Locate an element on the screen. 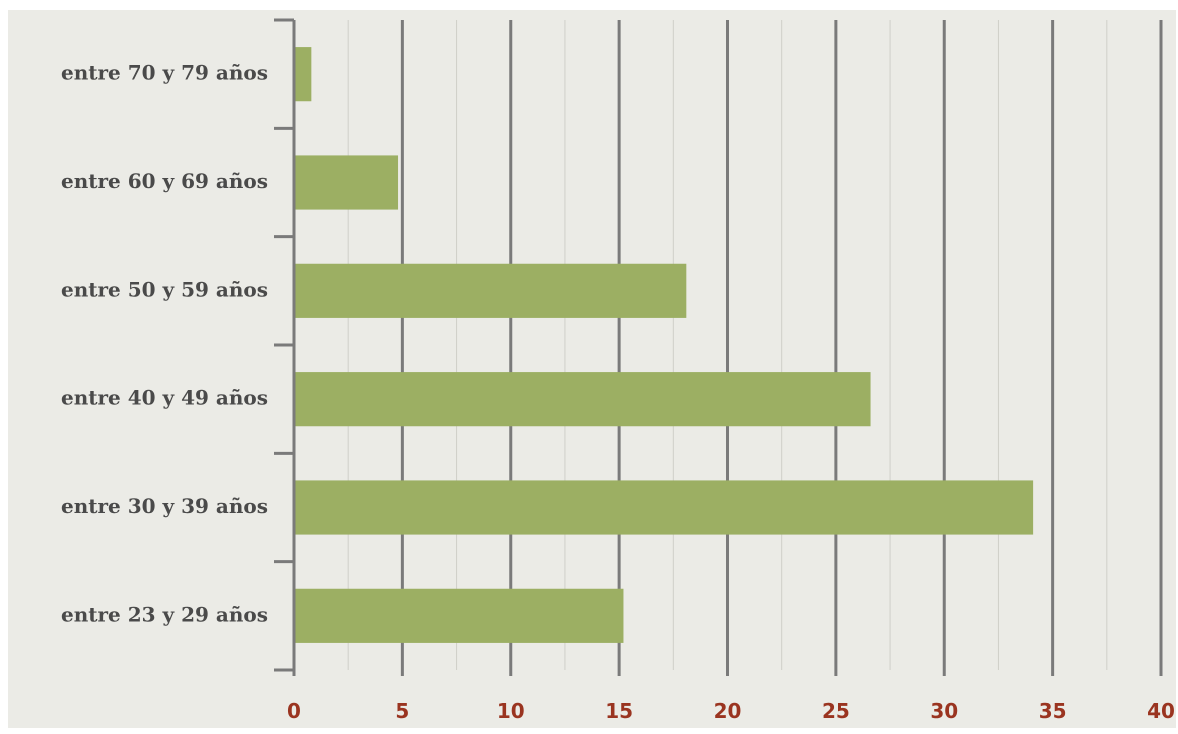  category-label: entre 50 y 59 años is located at coordinates (164, 289).